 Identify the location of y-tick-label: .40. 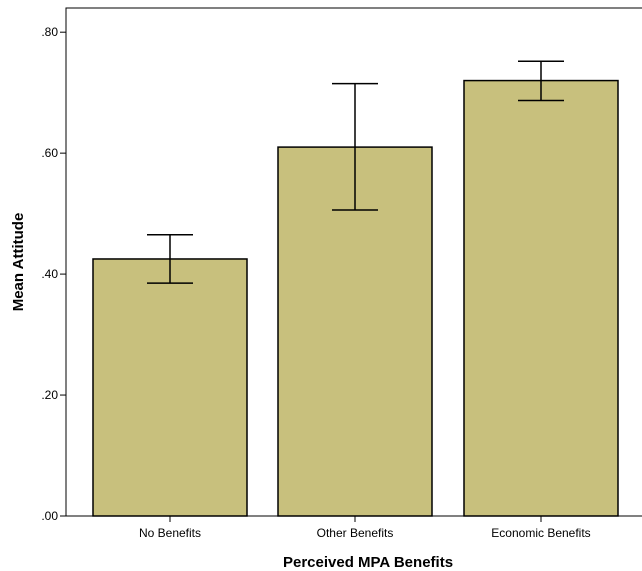
(49, 274).